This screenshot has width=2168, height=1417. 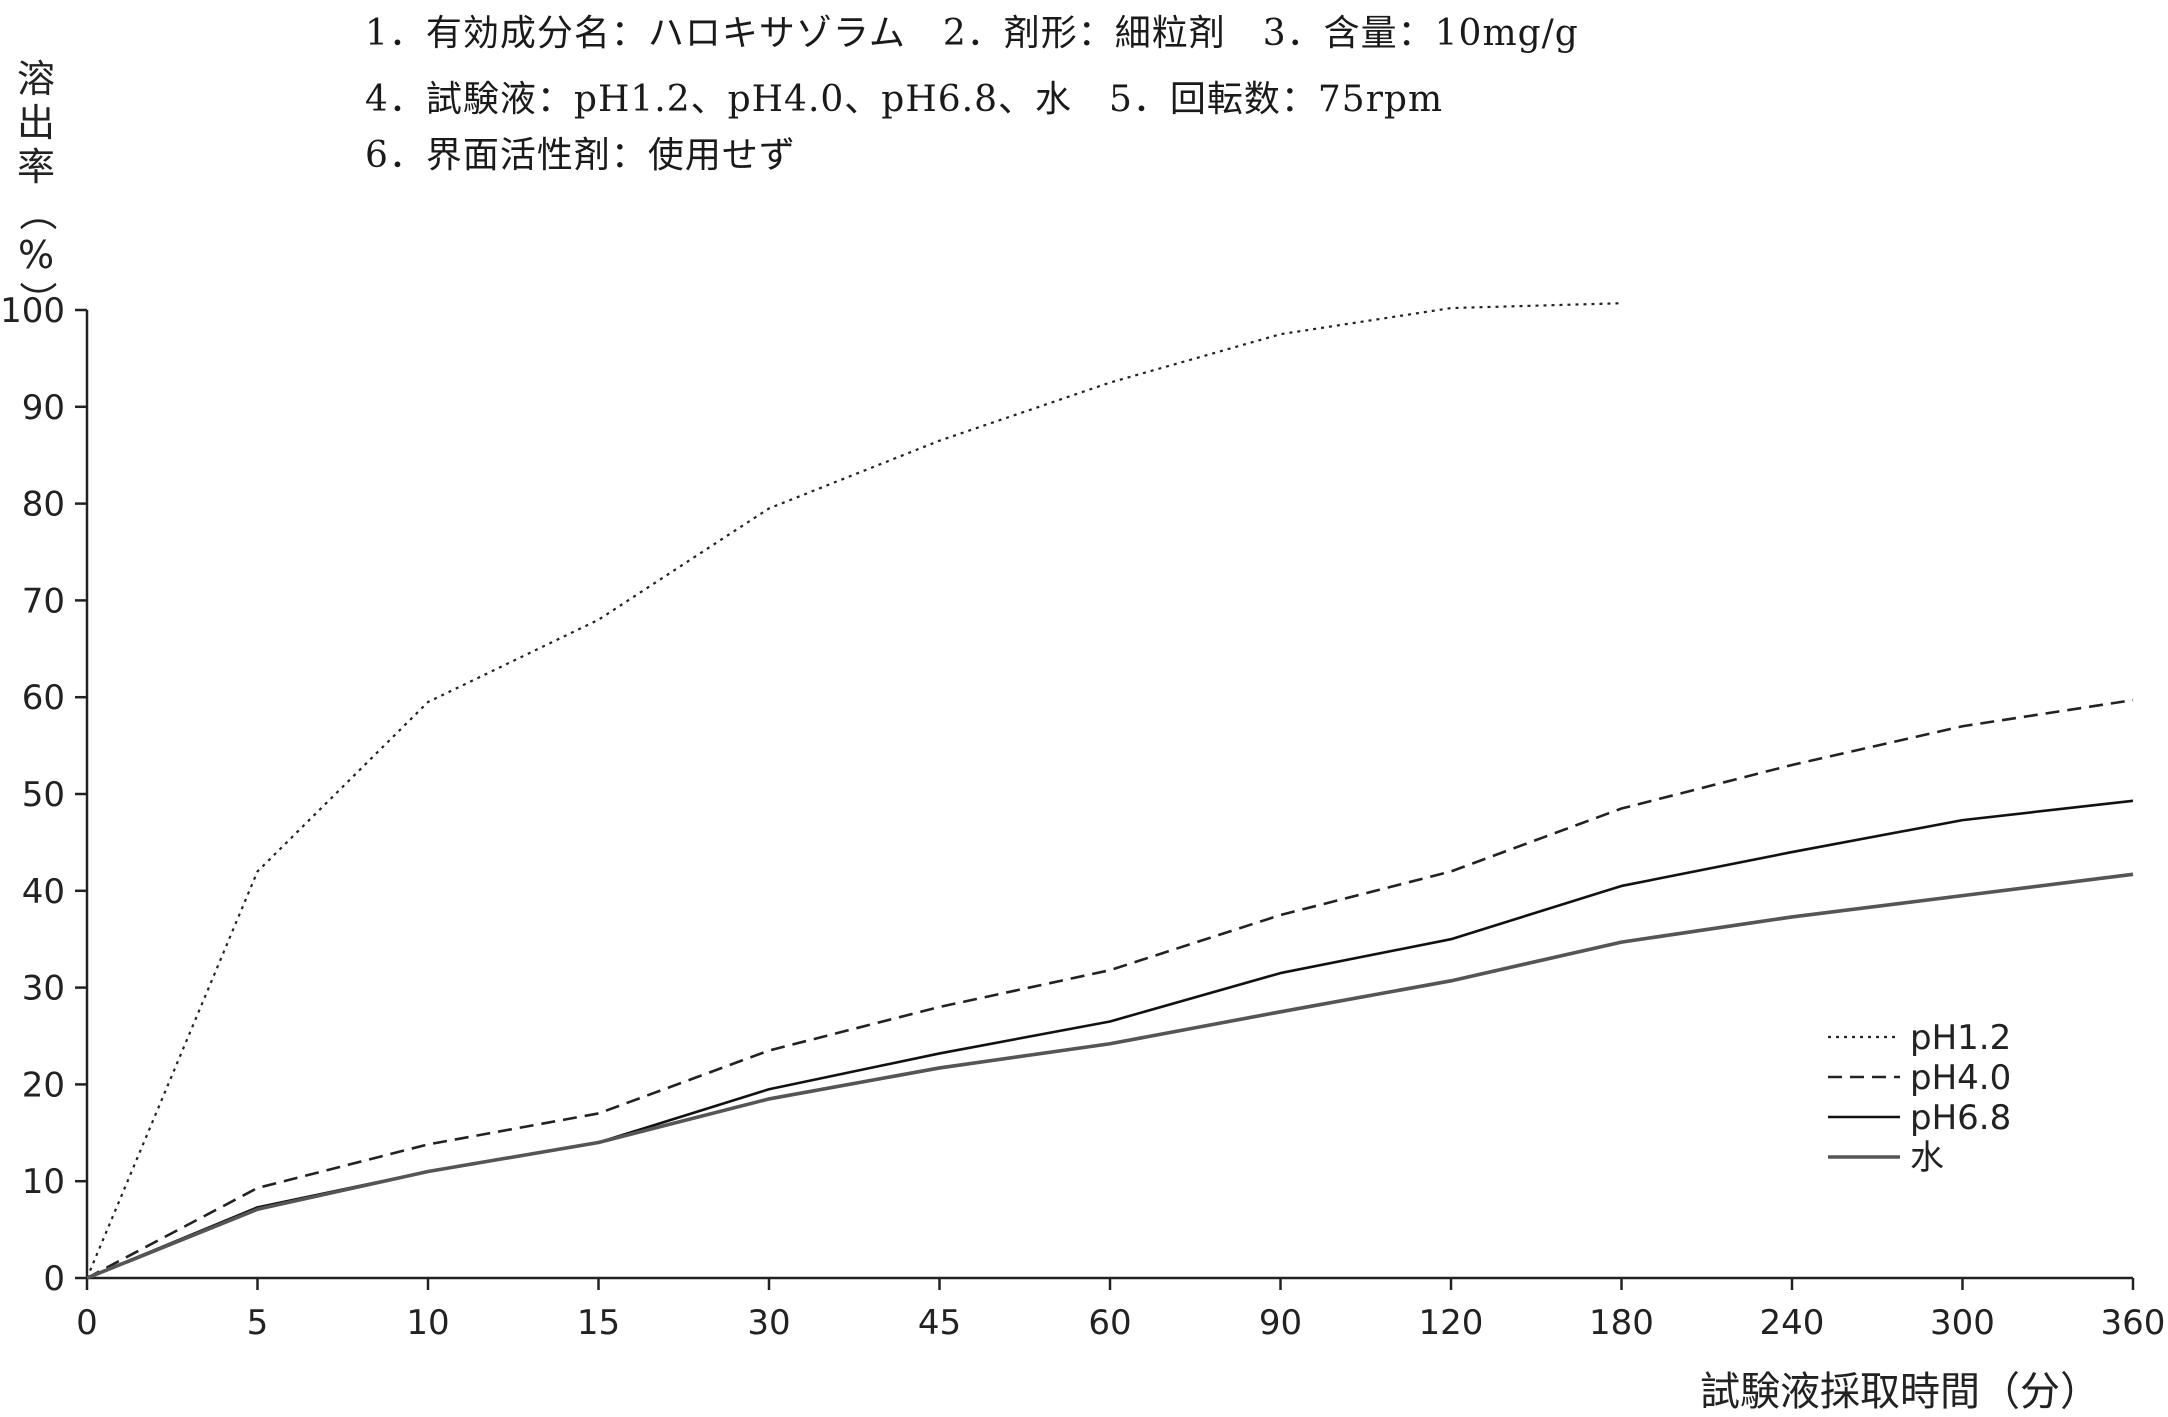 What do you see at coordinates (1960, 1038) in the screenshot?
I see `legend-label: pH1.2` at bounding box center [1960, 1038].